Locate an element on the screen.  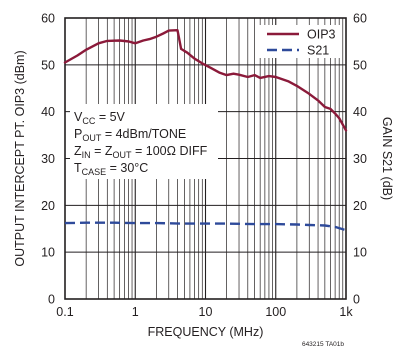
y-tick-label-left: 40 is located at coordinates (48, 112).